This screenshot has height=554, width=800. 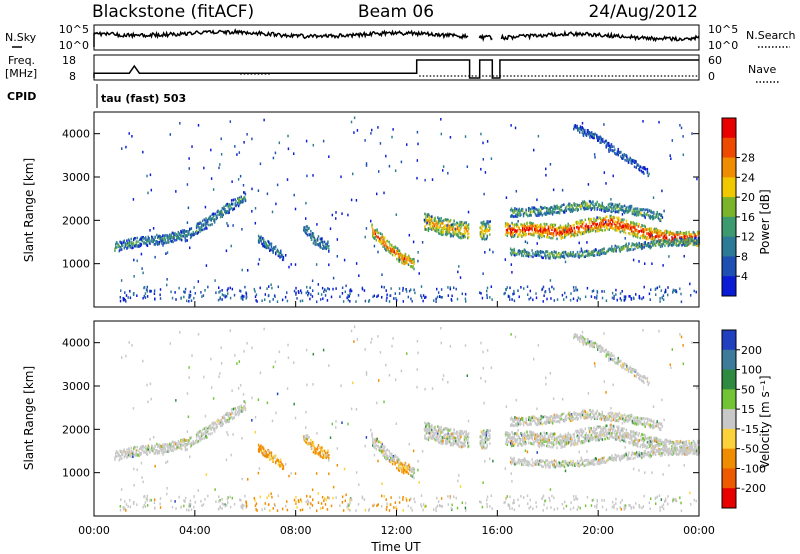 I want to click on colorbar-segment, so click(x=729, y=266).